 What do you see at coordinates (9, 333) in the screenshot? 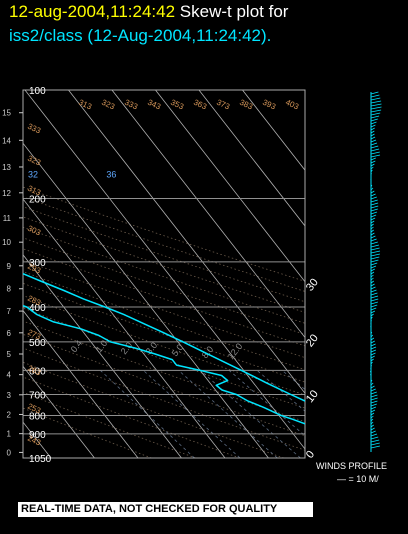
I see `height-tick-label: 6` at bounding box center [9, 333].